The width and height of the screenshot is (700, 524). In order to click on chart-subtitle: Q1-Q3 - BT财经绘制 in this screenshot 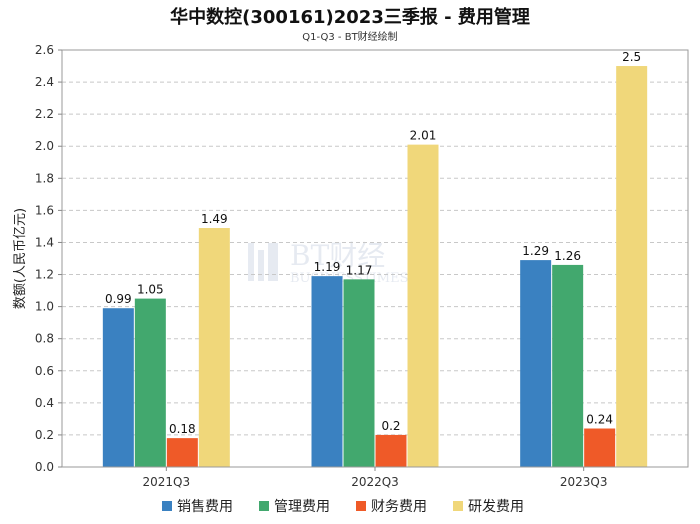, I will do `click(350, 37)`.